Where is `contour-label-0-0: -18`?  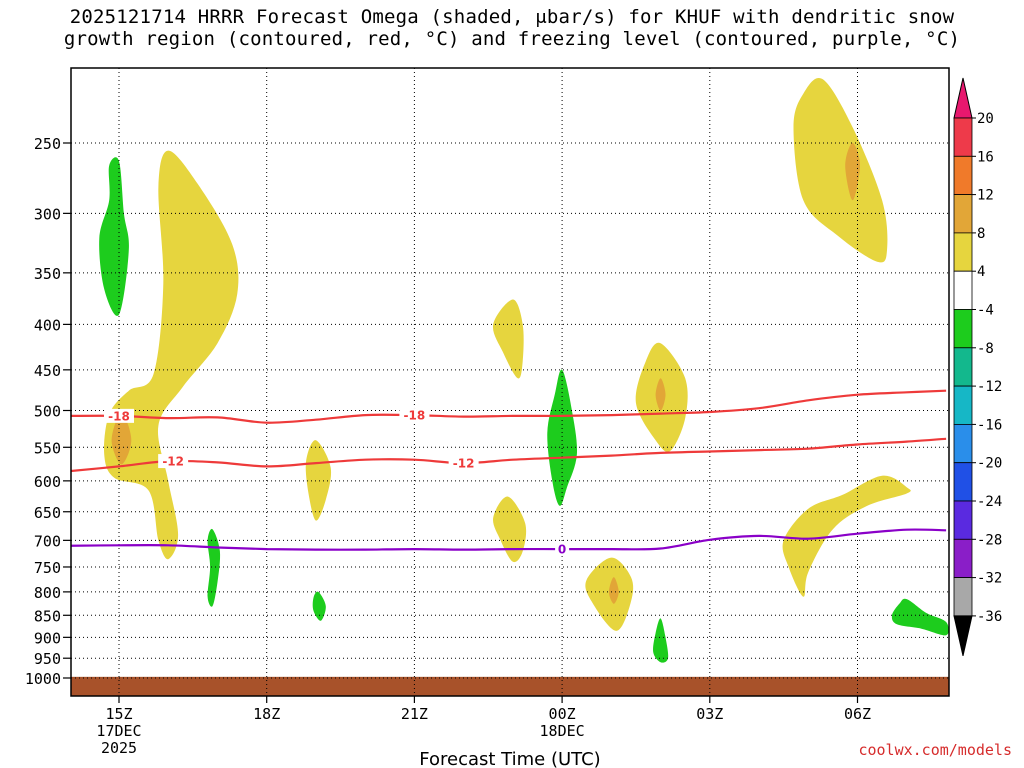
contour-label-0-0: -18 is located at coordinates (119, 416).